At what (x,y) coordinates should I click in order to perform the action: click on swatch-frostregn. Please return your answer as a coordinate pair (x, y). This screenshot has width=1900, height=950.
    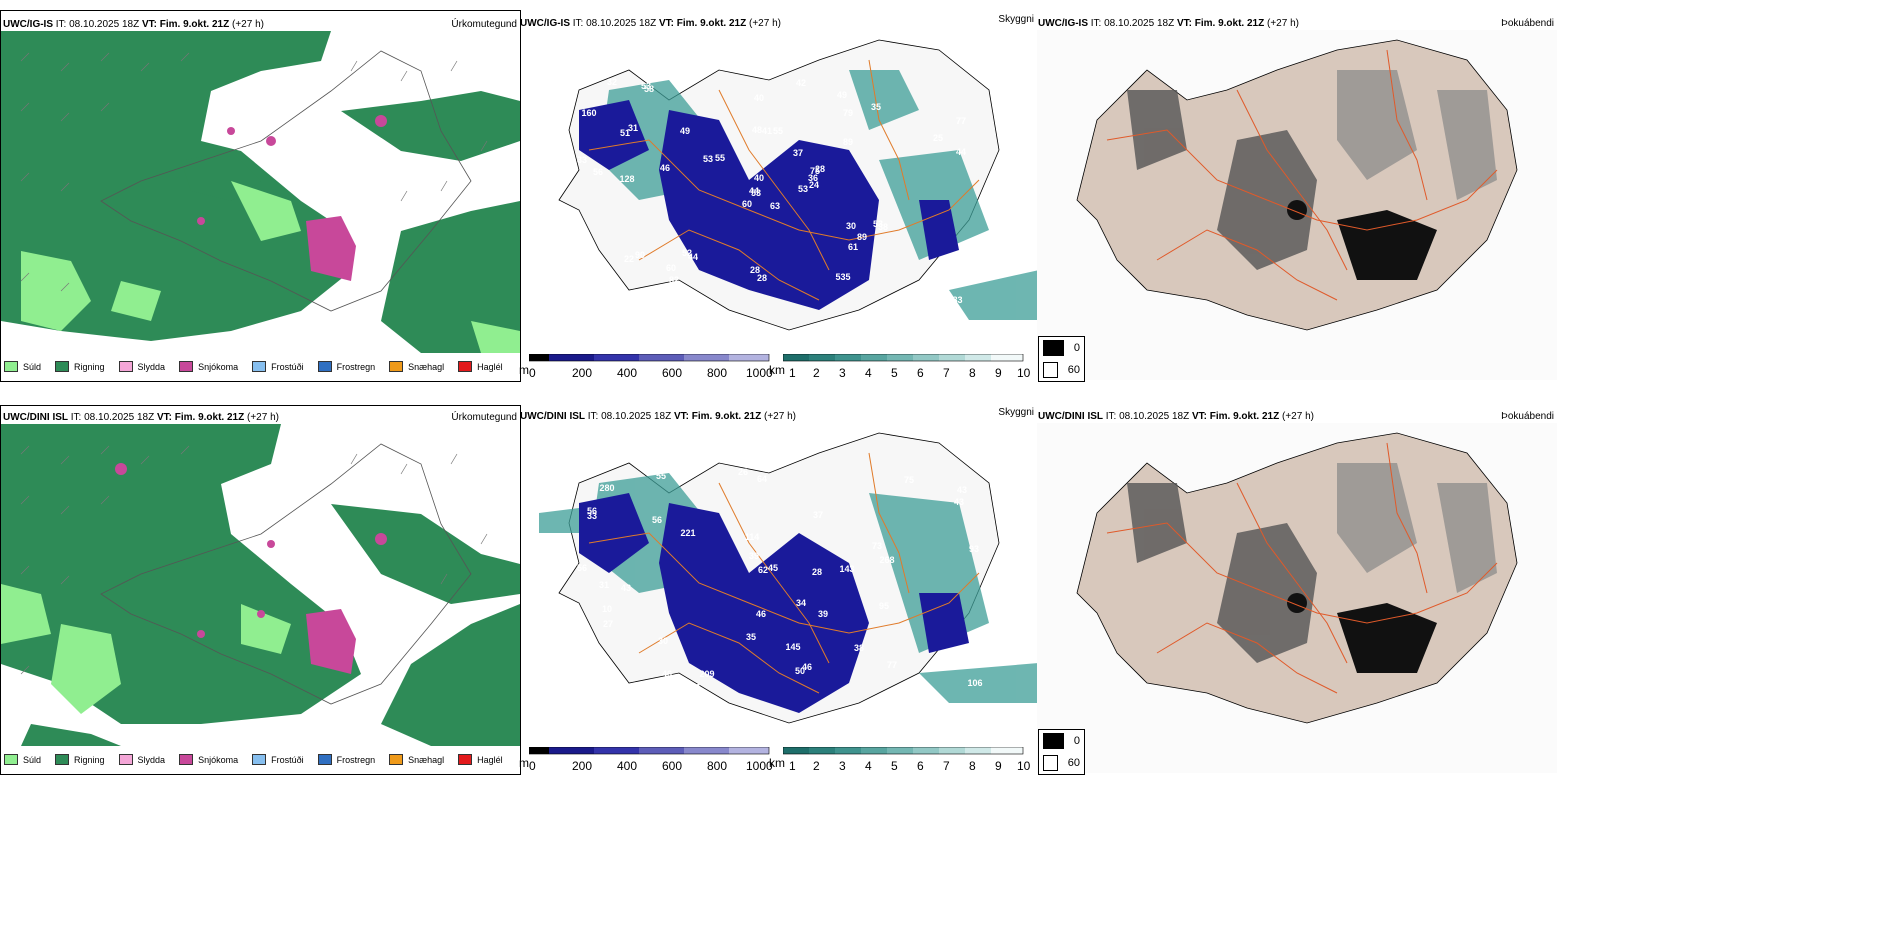
    Looking at the image, I should click on (324, 759).